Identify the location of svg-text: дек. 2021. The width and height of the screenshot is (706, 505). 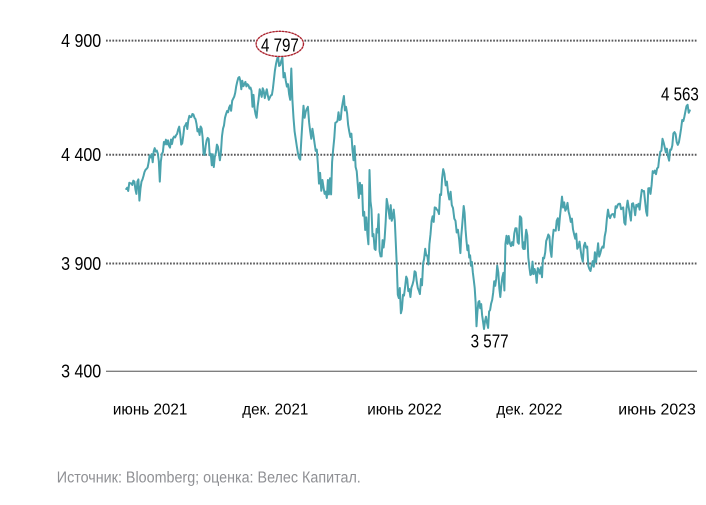
(275, 409).